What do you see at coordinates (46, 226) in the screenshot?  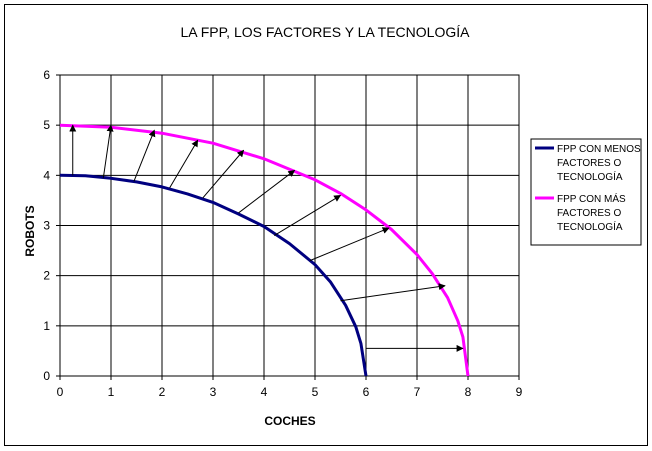 I see `y-tick-label: 3` at bounding box center [46, 226].